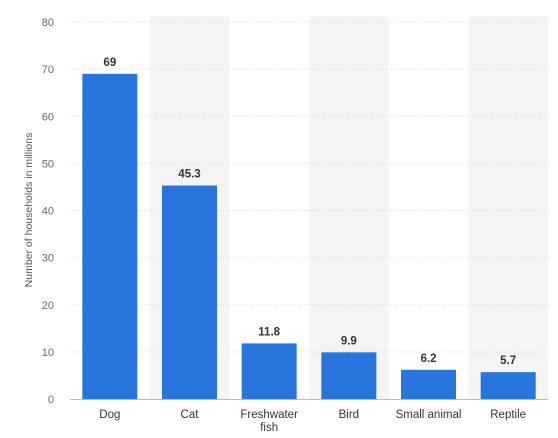 The height and width of the screenshot is (438, 558). Describe the element at coordinates (349, 415) in the screenshot. I see `x-category-label: Bird` at that location.